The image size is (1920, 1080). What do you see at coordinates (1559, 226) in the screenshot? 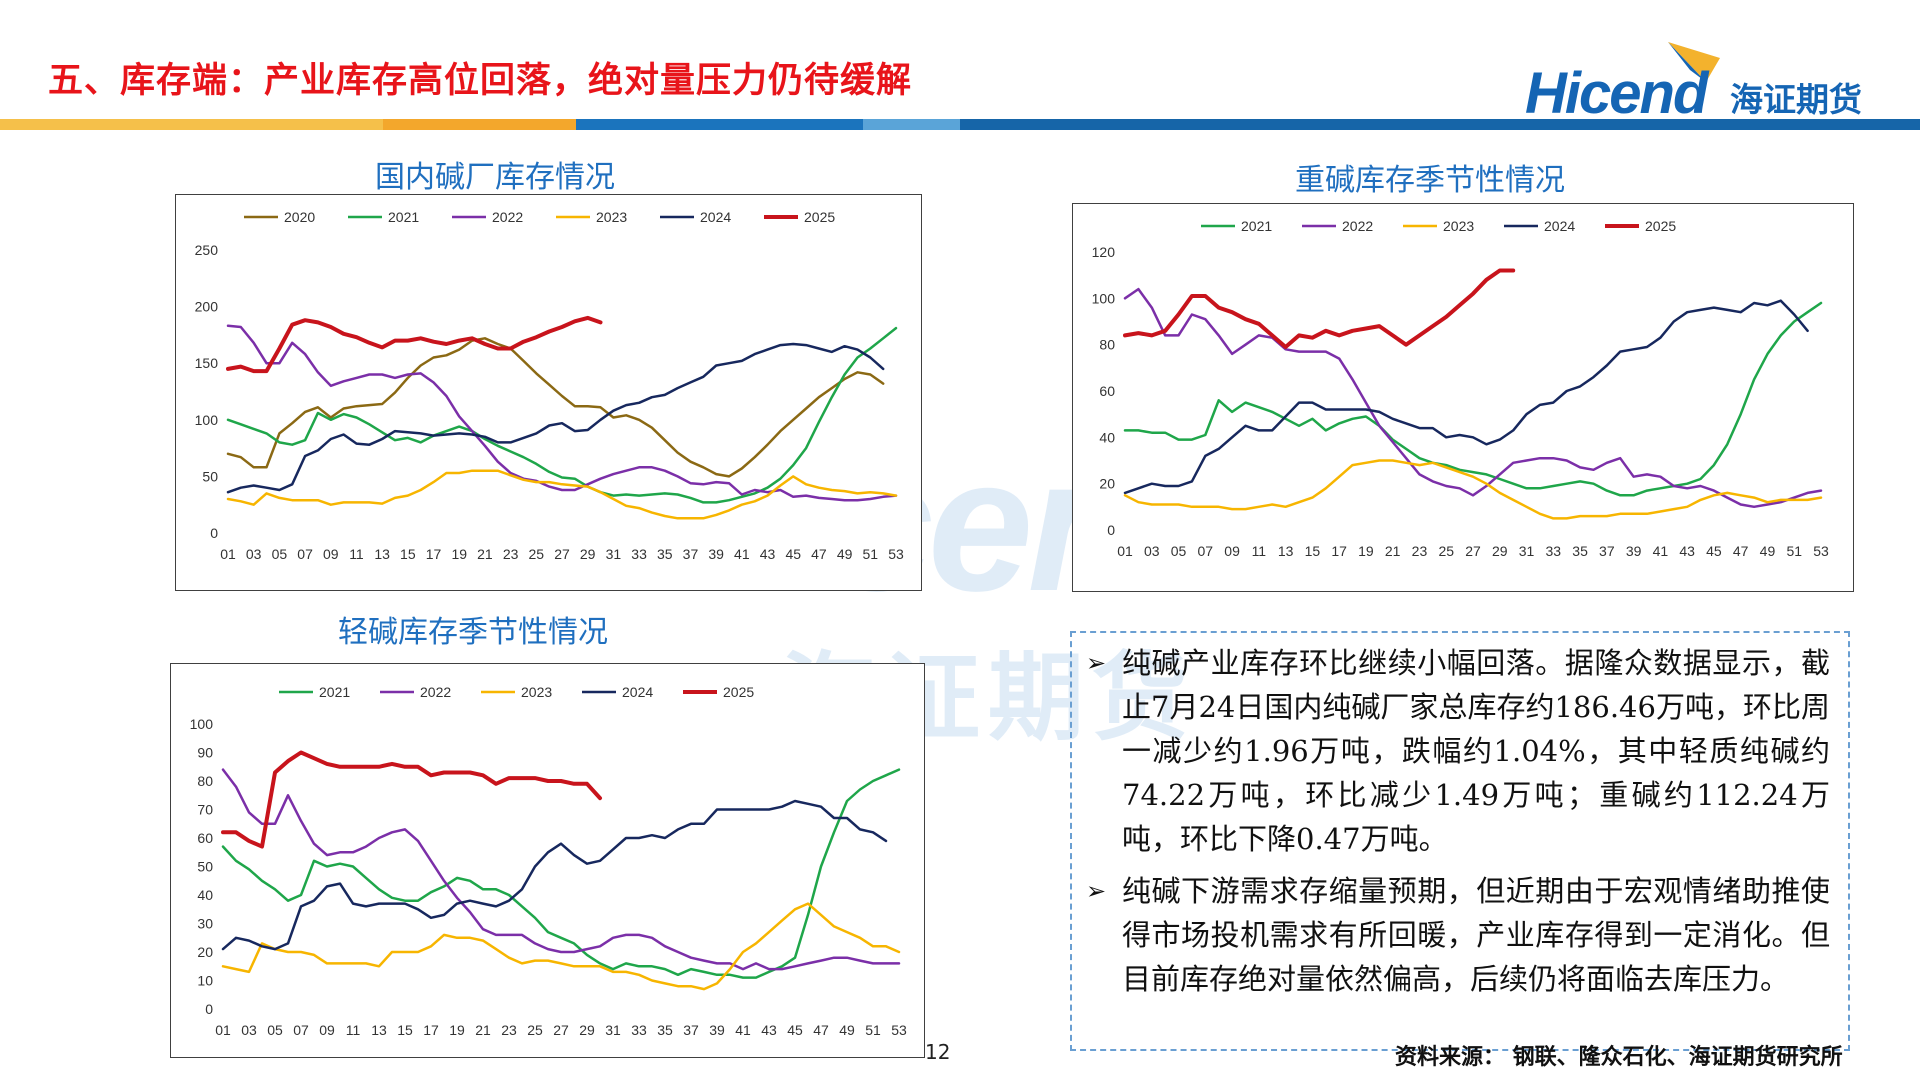
I see `chart2-legend-label: 2024` at bounding box center [1559, 226].